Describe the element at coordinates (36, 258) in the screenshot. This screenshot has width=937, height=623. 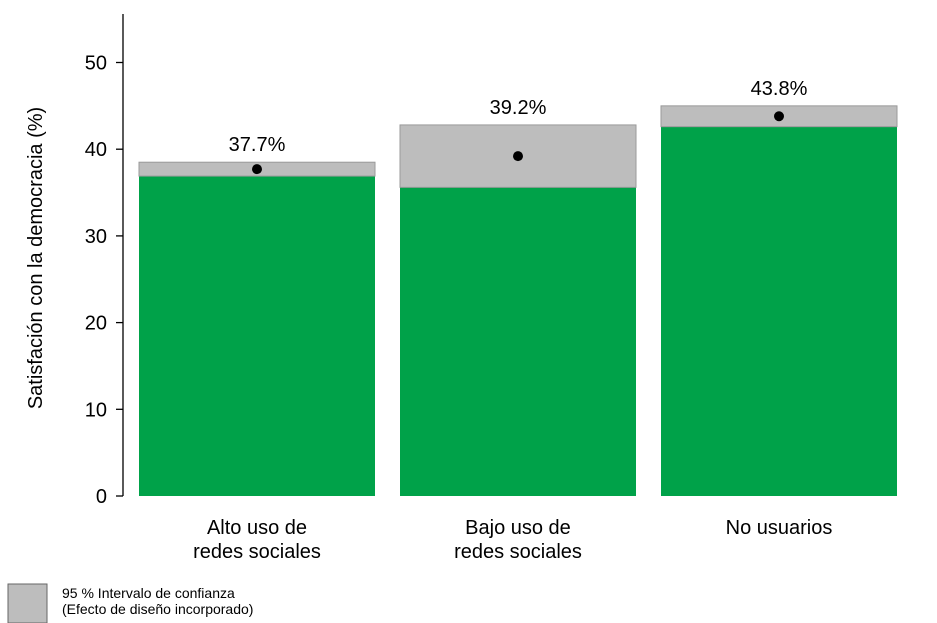
I see `y-axis-label: Satisfación con la democracia (%)` at that location.